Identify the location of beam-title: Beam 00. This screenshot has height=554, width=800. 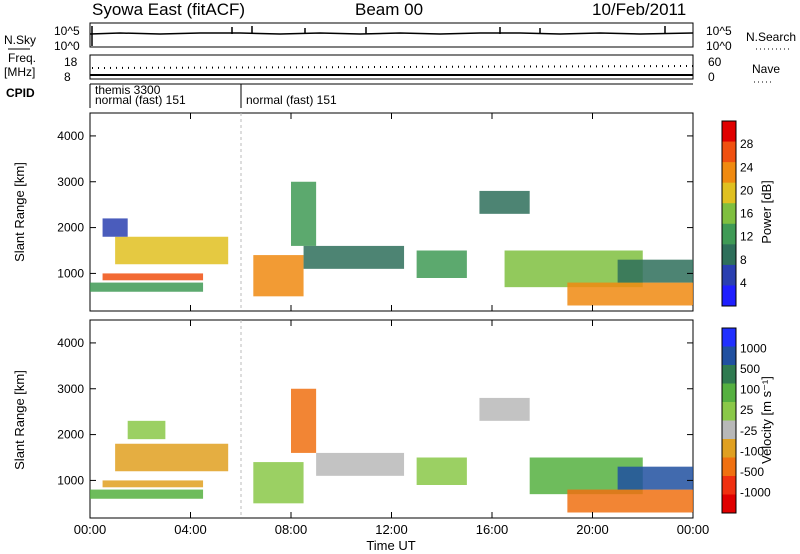
(389, 9).